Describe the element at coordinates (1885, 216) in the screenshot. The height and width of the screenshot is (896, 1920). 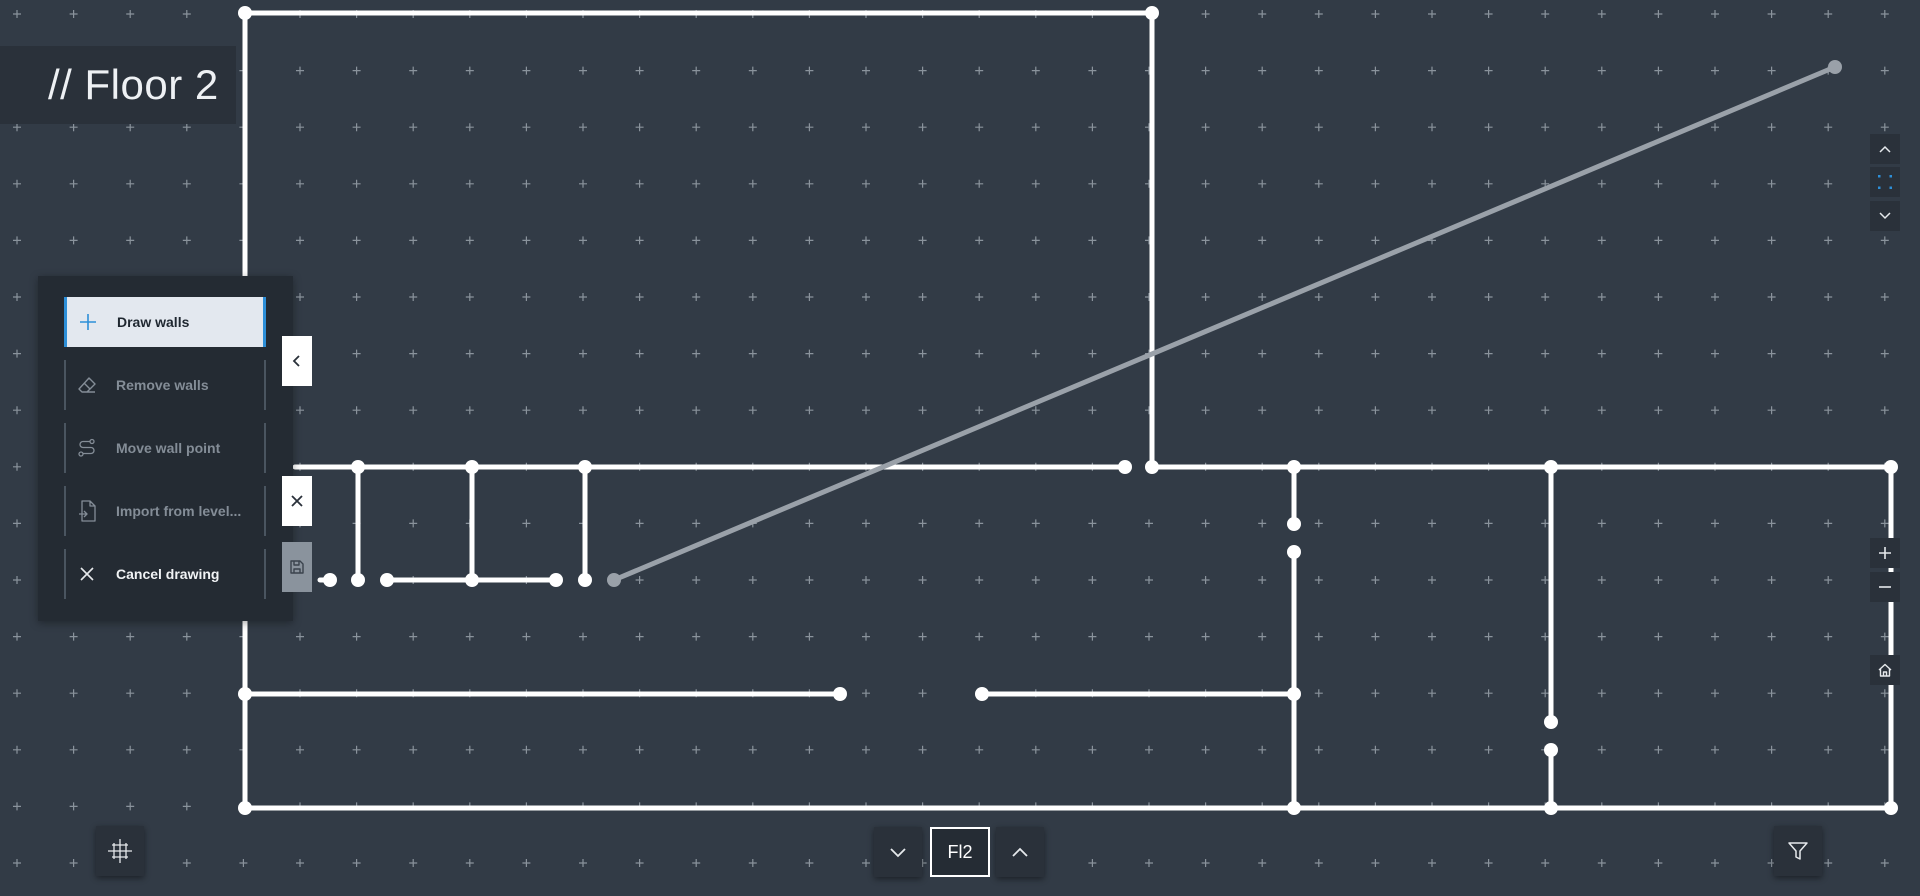
I see `pan-down-button` at that location.